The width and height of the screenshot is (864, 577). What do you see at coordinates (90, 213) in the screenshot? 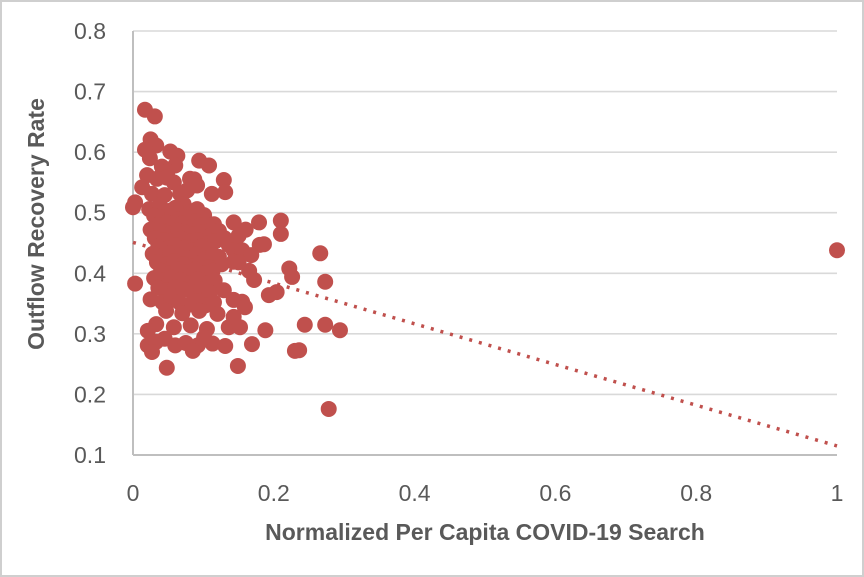
I see `y-tick-label: 0.5` at bounding box center [90, 213].